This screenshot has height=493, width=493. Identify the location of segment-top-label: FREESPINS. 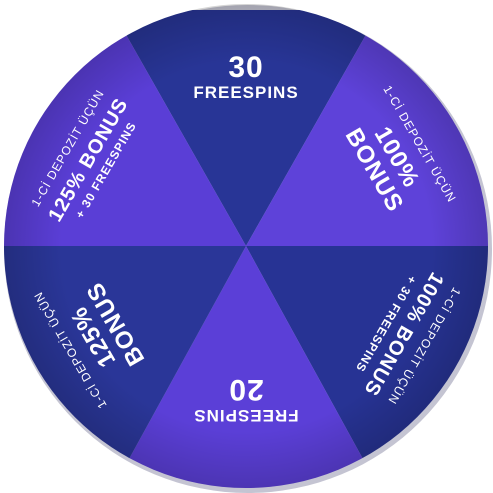
(245, 92).